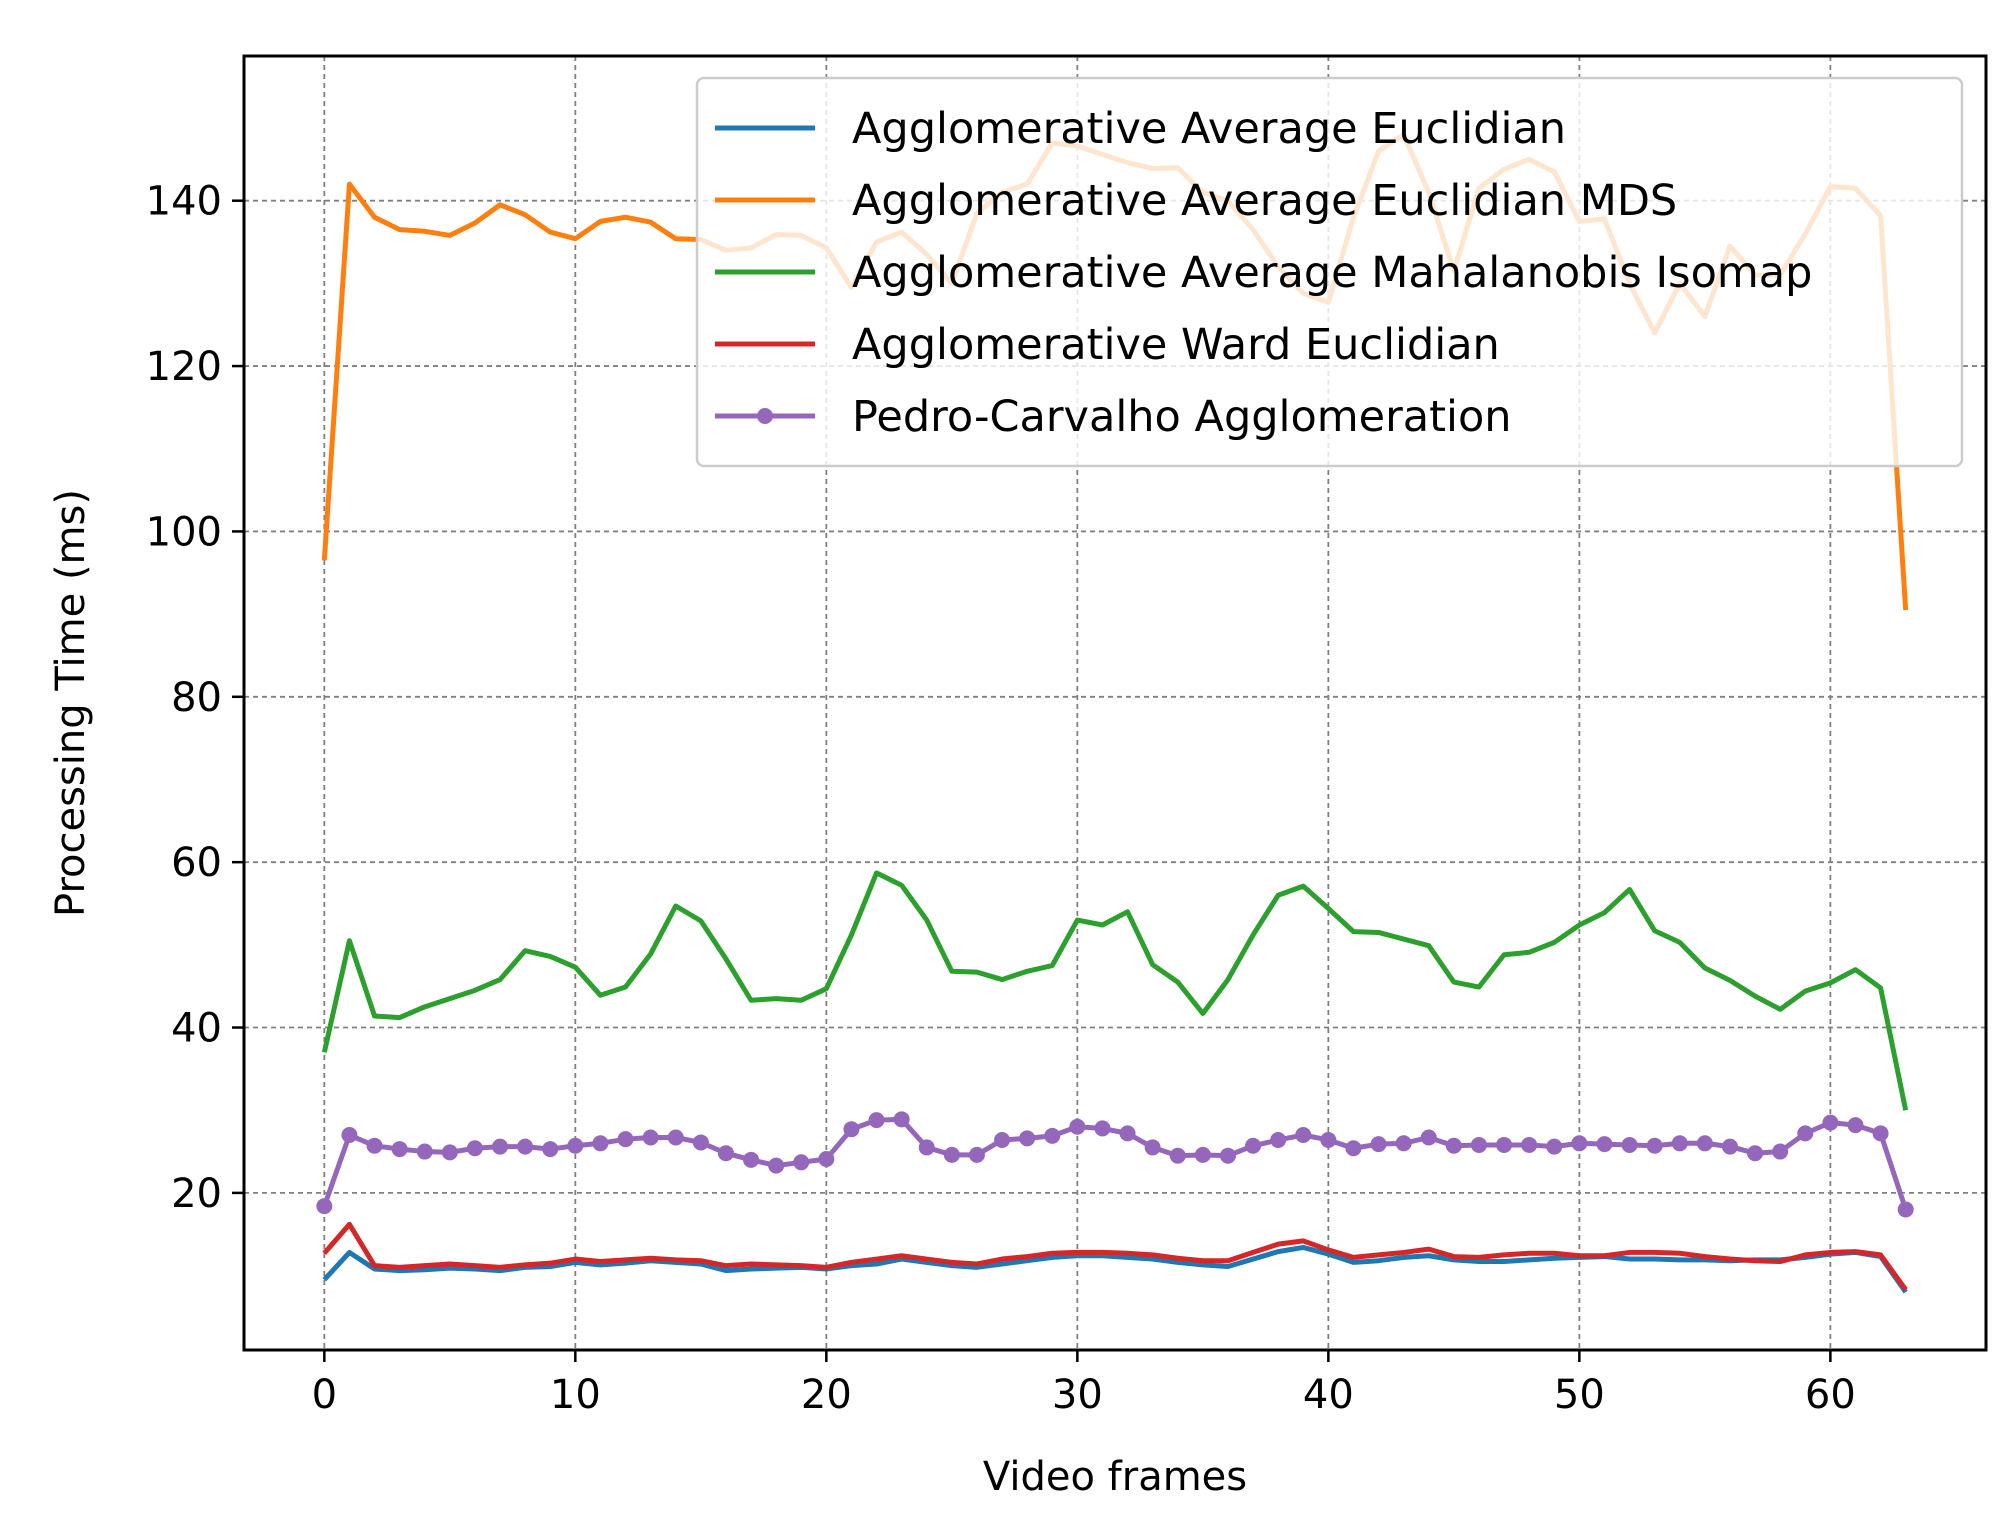  I want to click on x-tick-label: 30, so click(1077, 1395).